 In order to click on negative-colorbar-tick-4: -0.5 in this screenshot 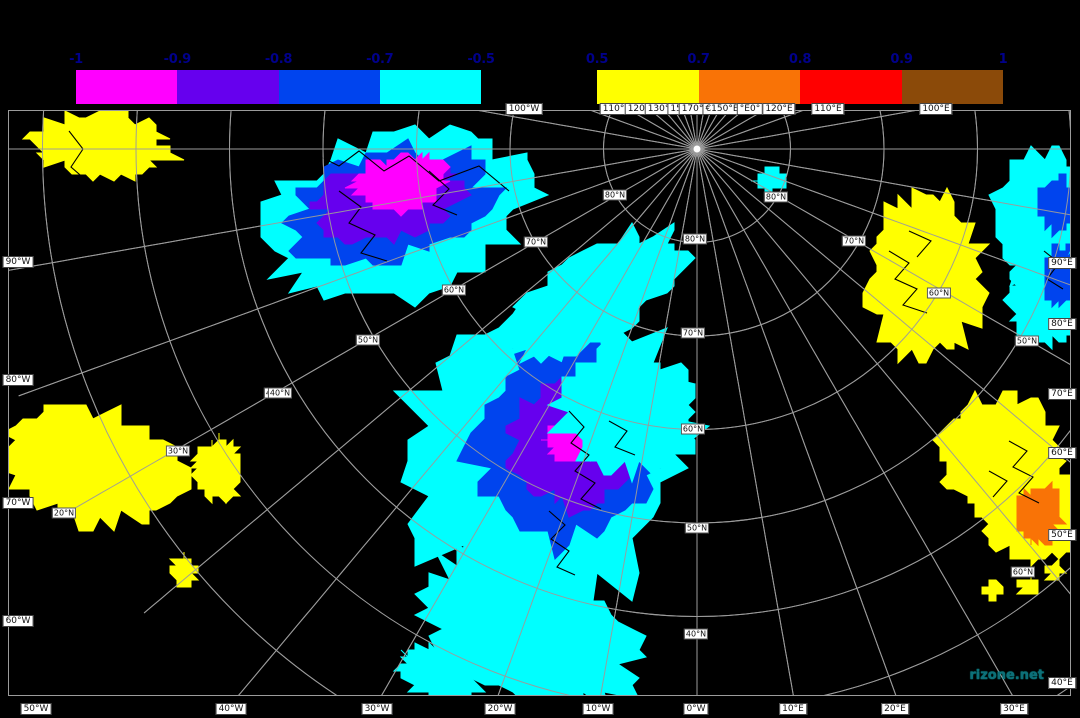, I will do `click(481, 59)`.